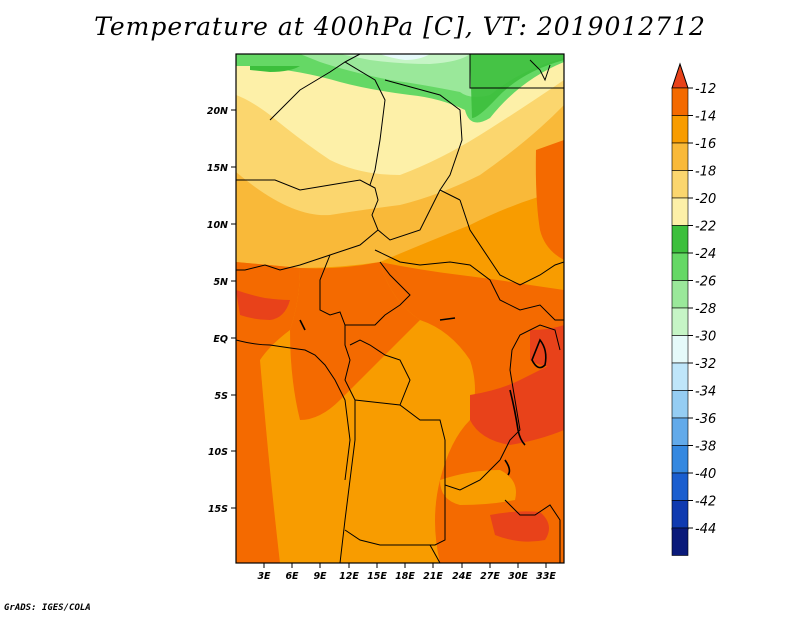  What do you see at coordinates (705, 337) in the screenshot?
I see `colorbar-label: -30` at bounding box center [705, 337].